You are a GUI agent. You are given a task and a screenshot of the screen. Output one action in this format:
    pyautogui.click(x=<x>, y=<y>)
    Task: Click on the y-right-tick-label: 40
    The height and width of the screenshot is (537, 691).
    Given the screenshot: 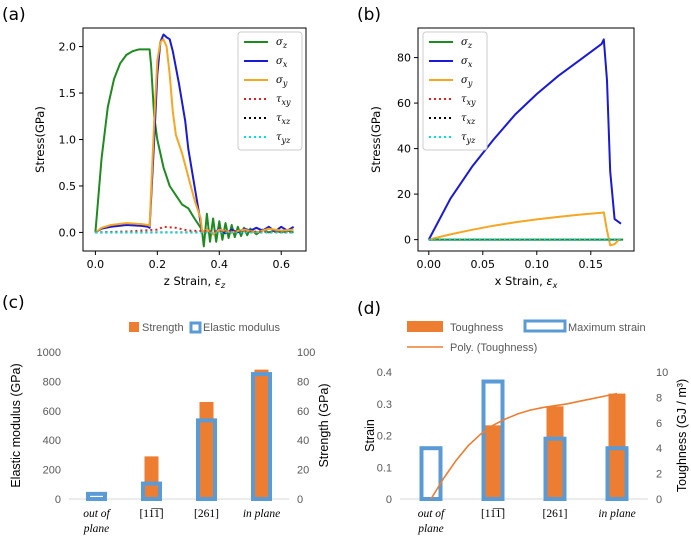 What is the action you would take?
    pyautogui.click(x=303, y=441)
    